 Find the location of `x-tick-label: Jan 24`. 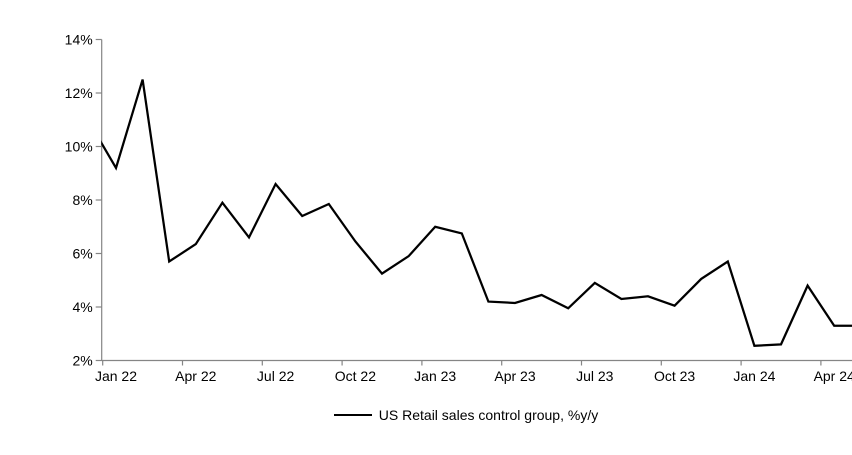

x-tick-label: Jan 24 is located at coordinates (754, 376).